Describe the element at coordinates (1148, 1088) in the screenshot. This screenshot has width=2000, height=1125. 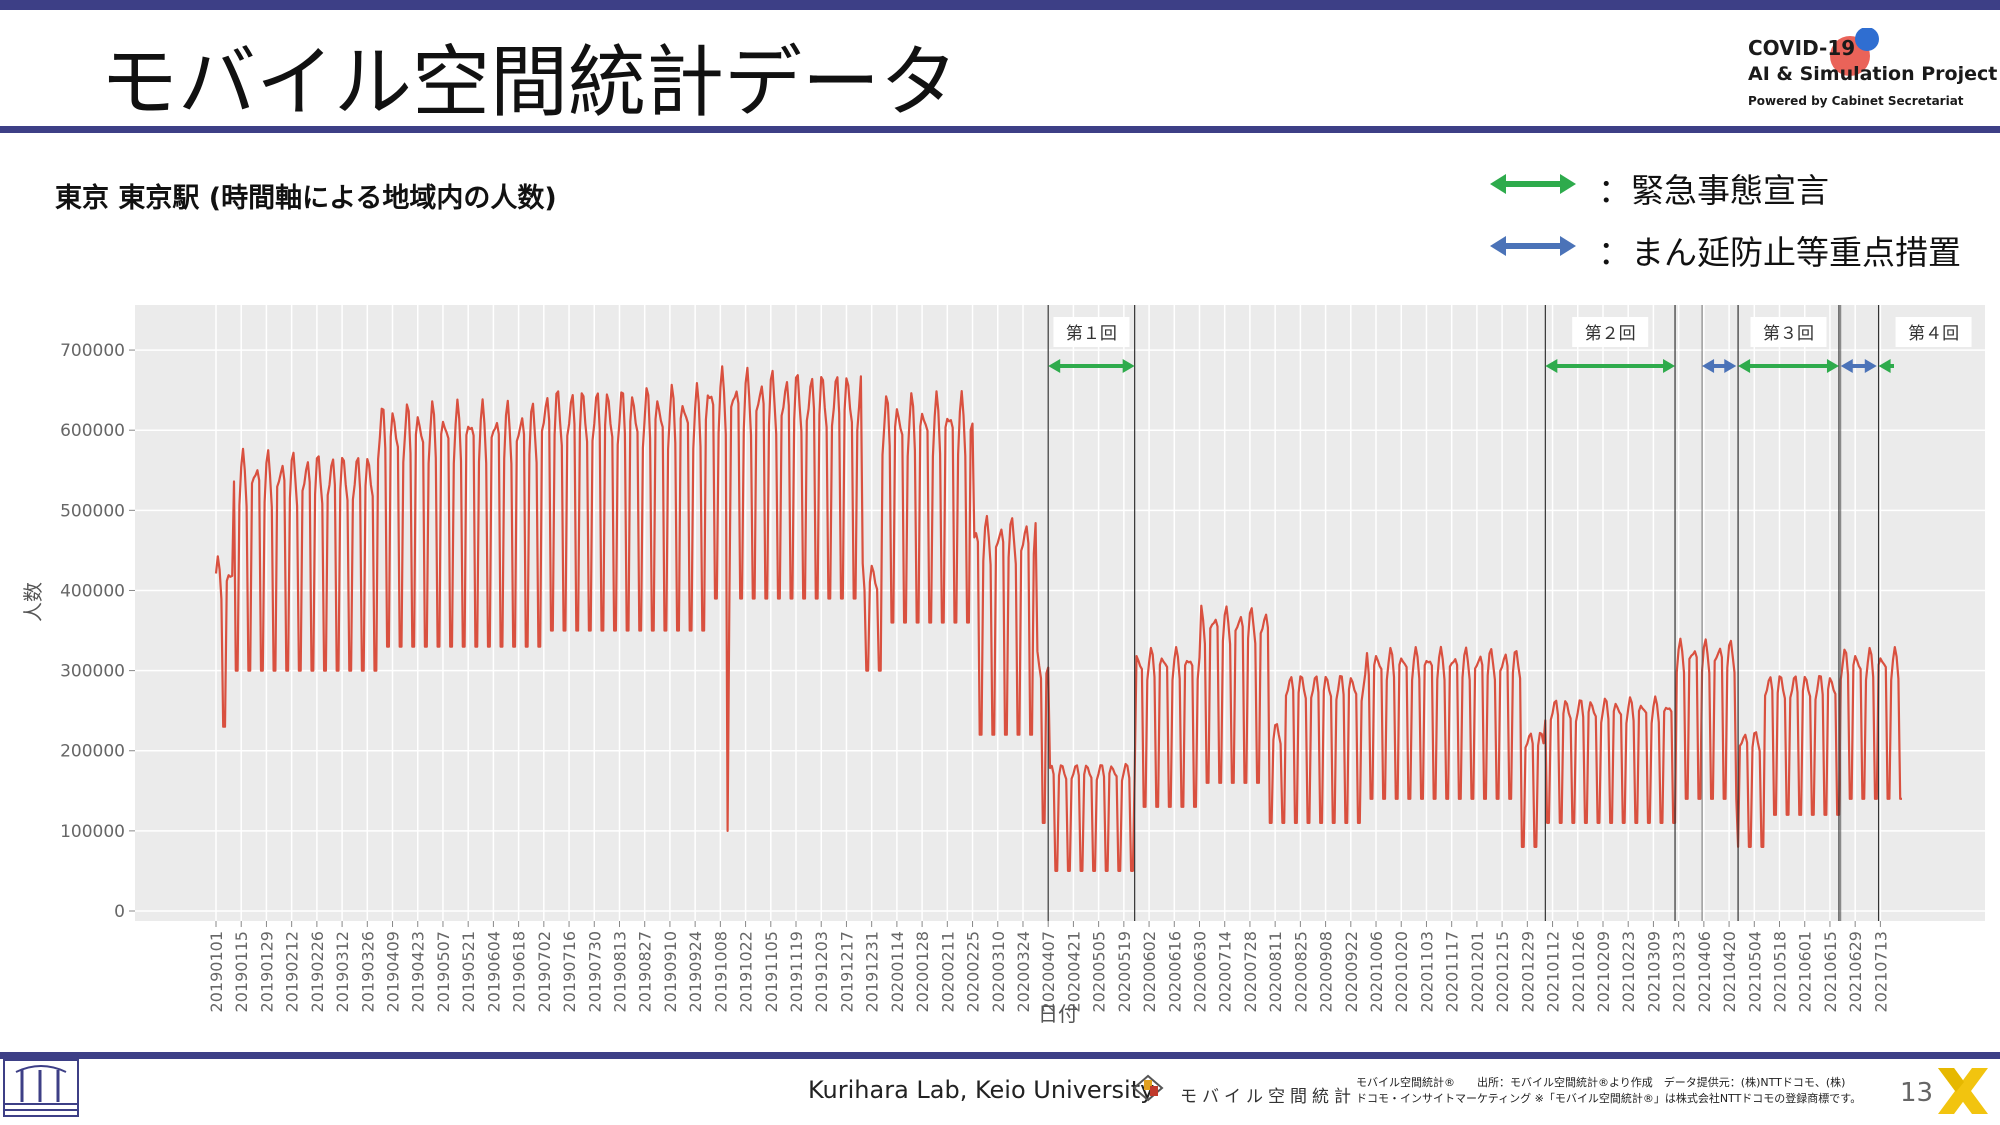
I see `mobile-stats-logo-icon` at that location.